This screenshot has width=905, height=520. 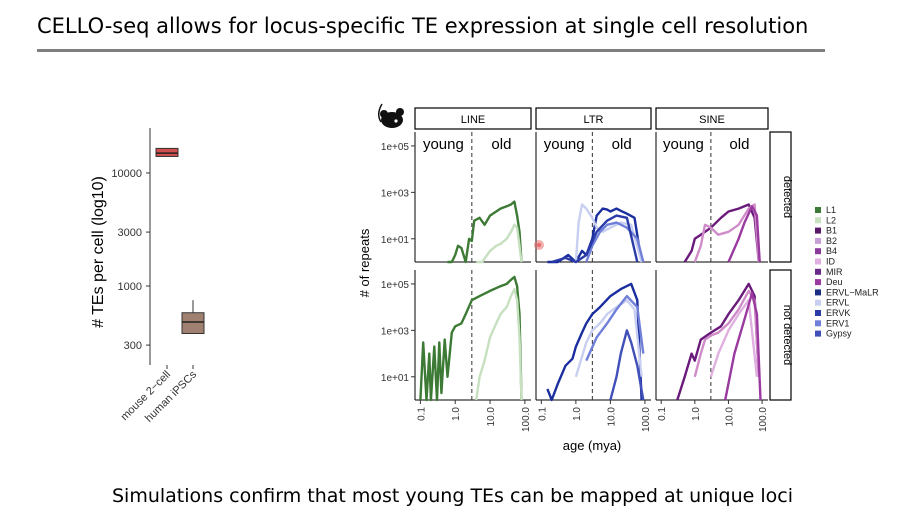 I want to click on legend-label: B4, so click(x=831, y=251).